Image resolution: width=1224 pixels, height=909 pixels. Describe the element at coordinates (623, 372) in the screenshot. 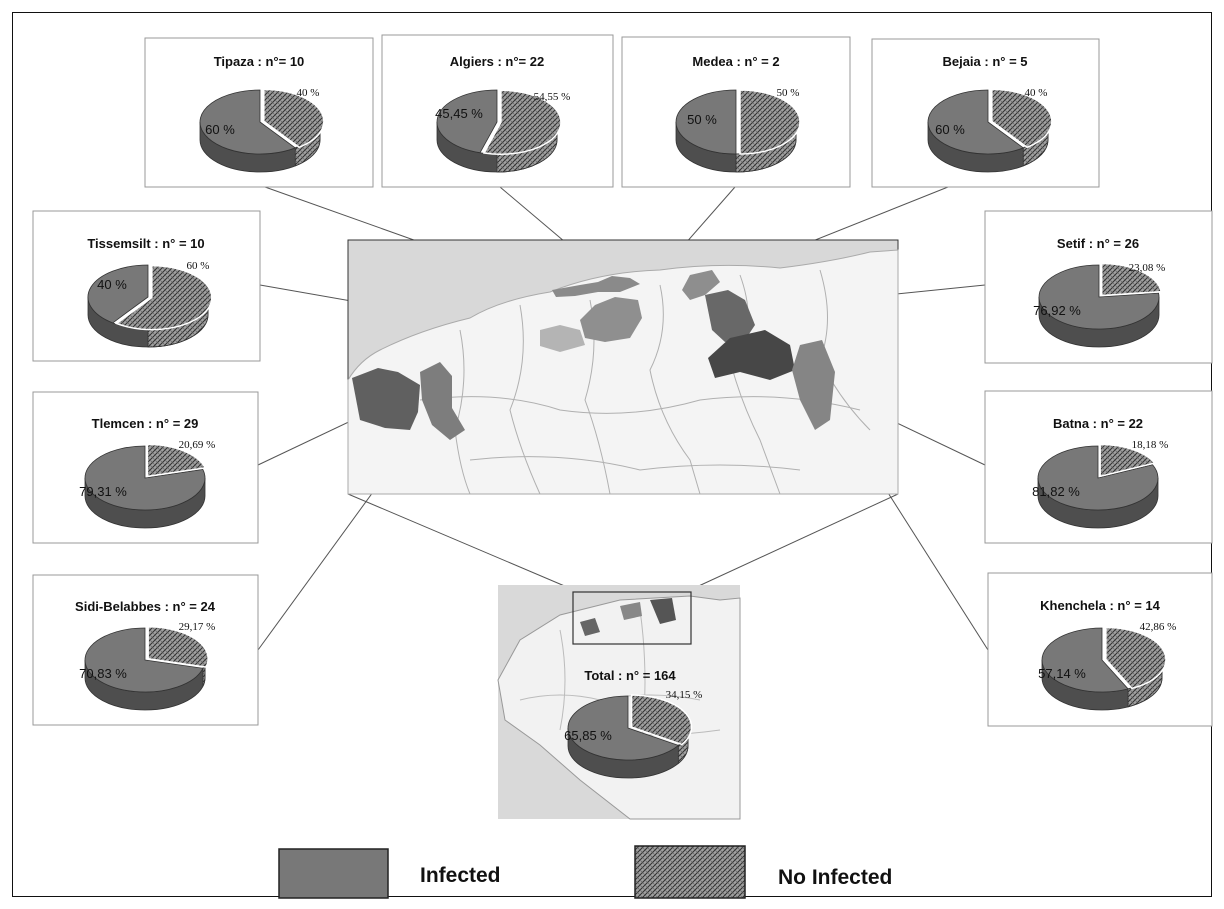

I see `map-land` at that location.